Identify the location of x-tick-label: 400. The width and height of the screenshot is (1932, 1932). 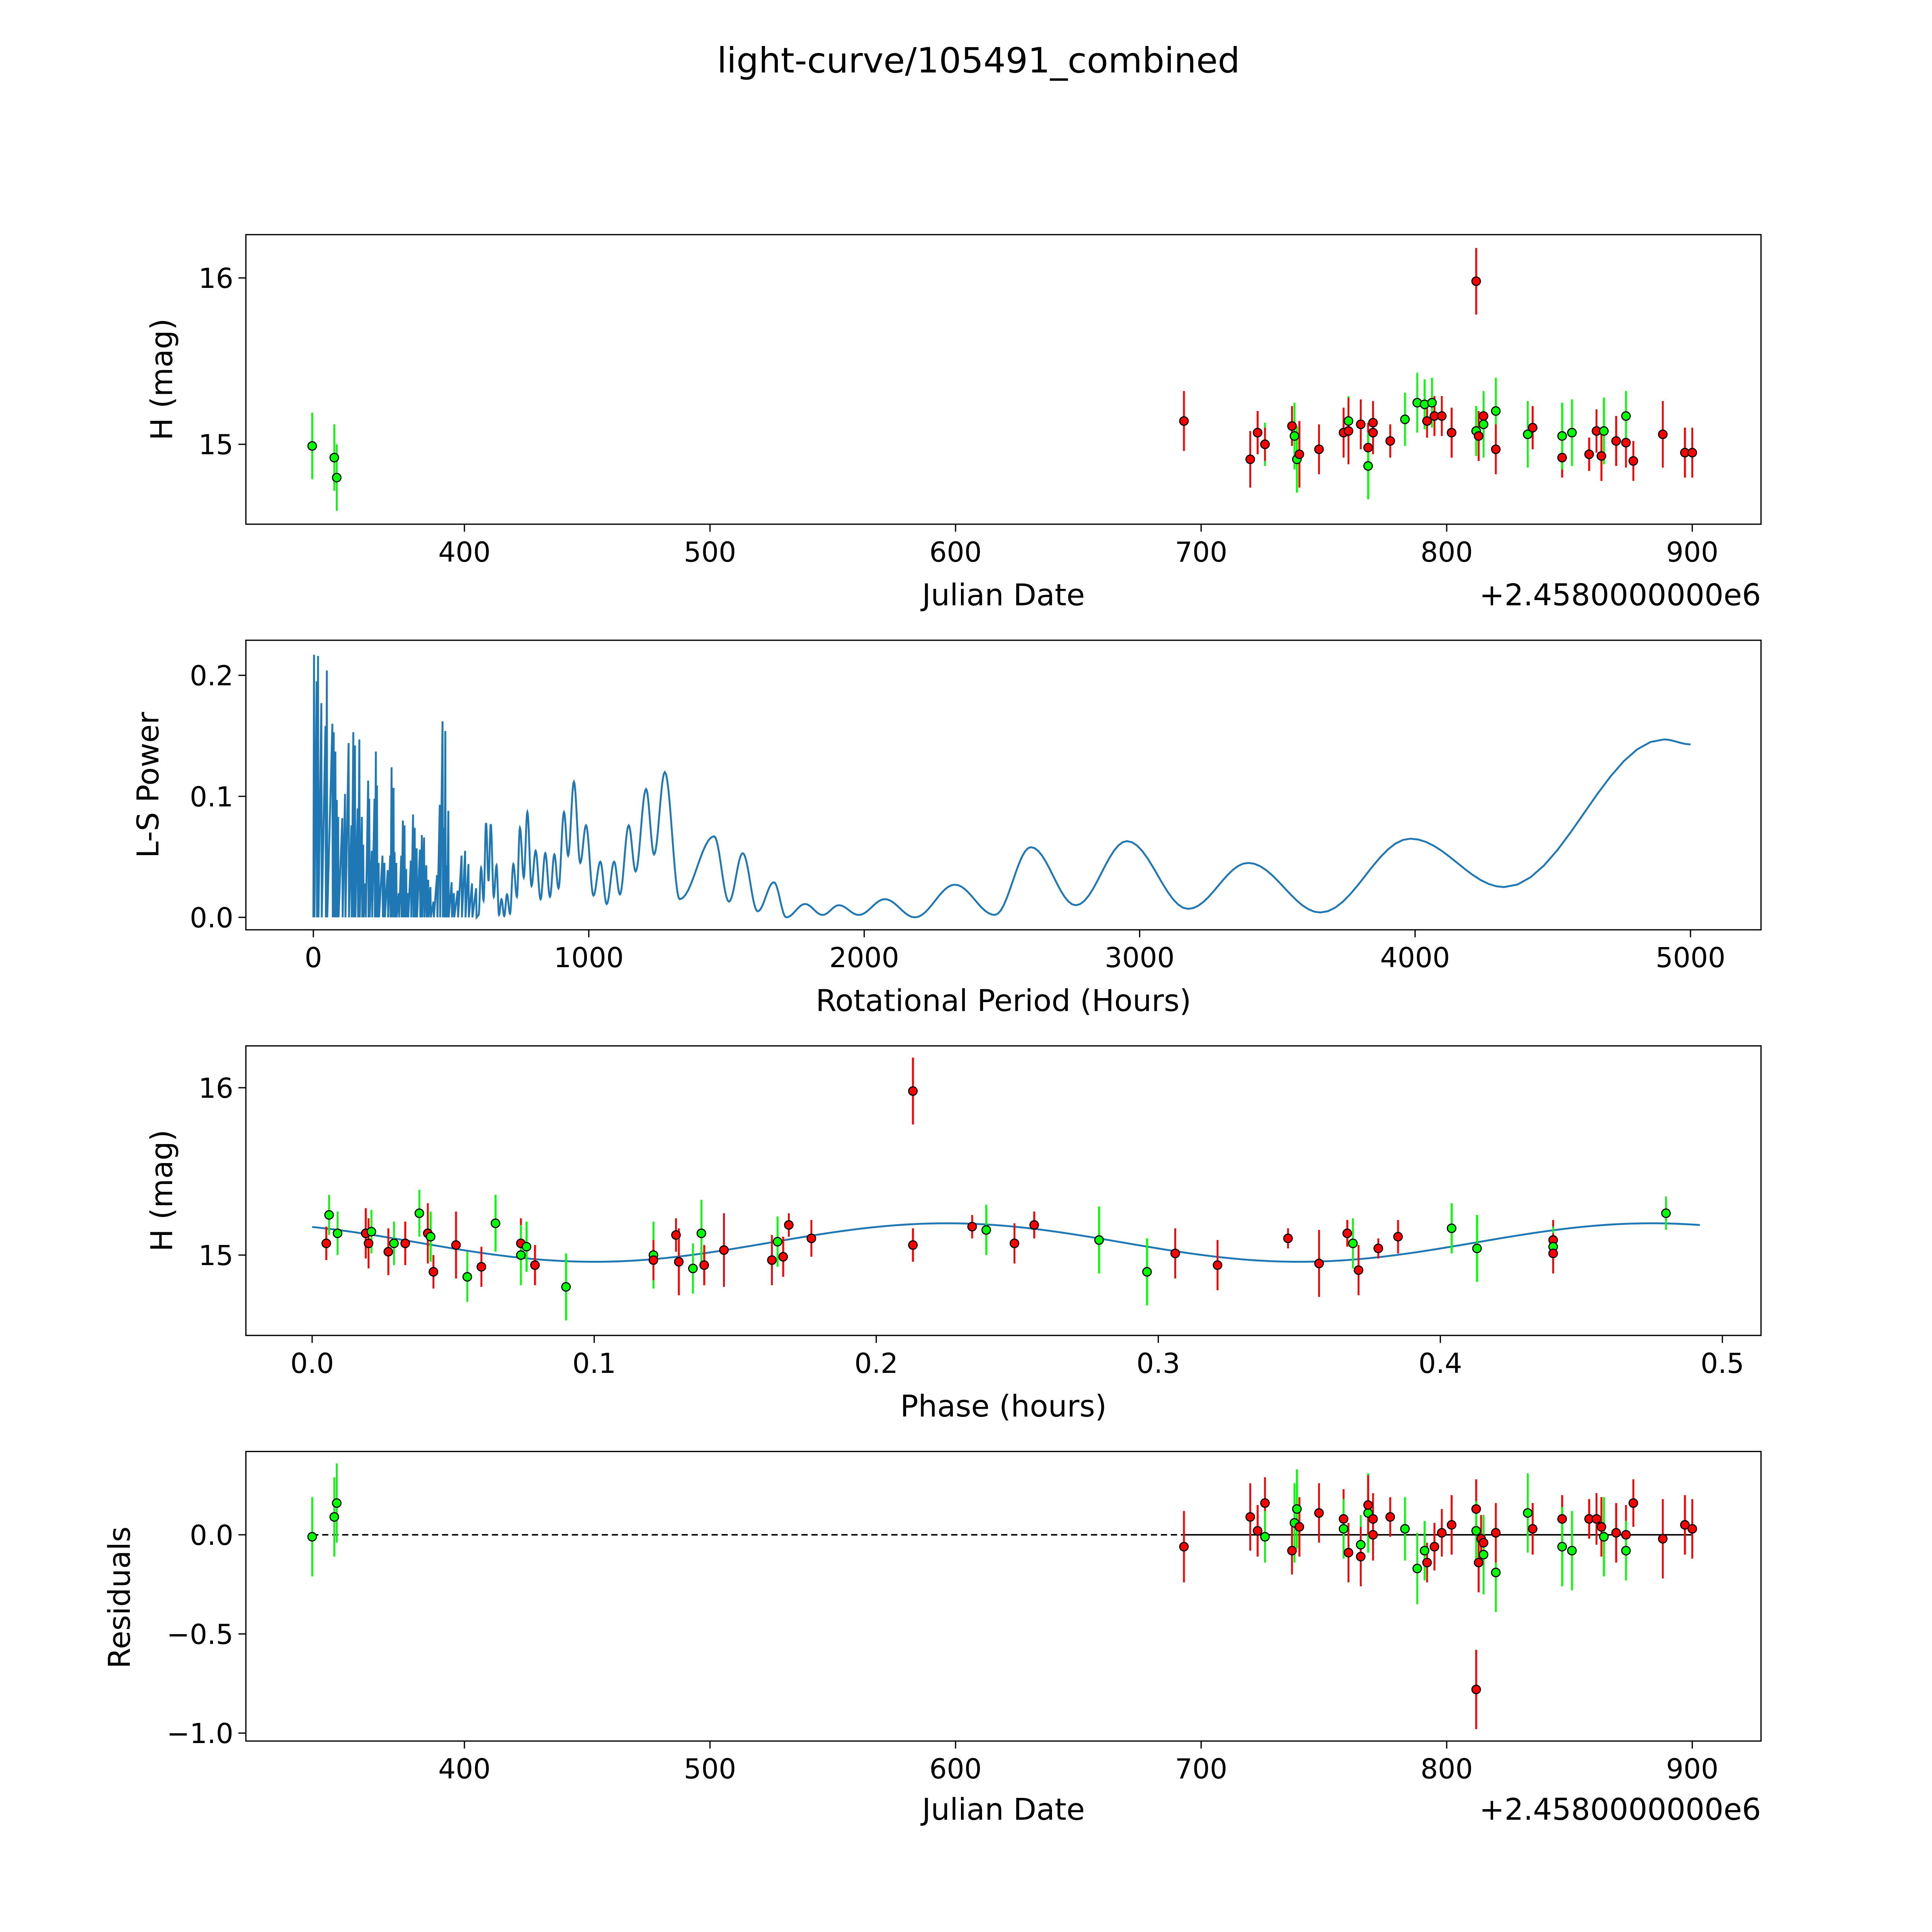
(464, 1769).